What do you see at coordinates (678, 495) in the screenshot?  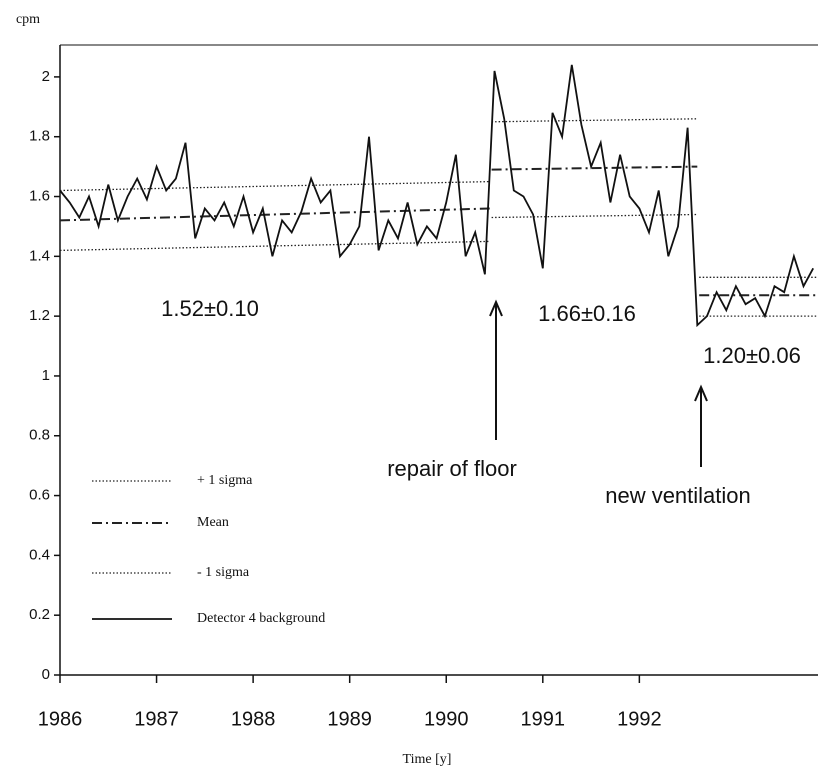 I see `annotation: new ventilation` at bounding box center [678, 495].